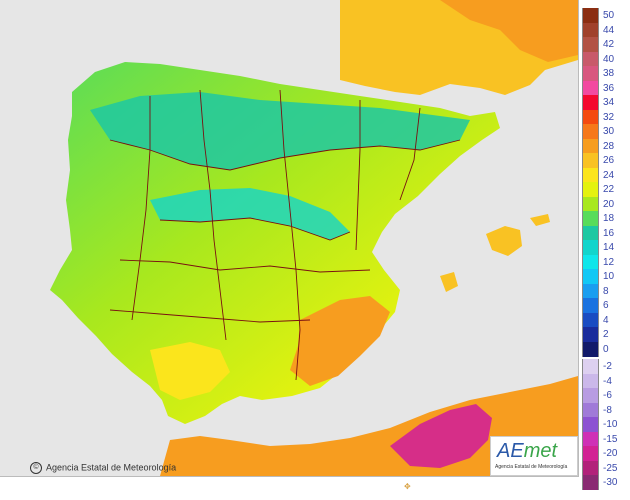 This screenshot has width=630, height=500. What do you see at coordinates (527, 451) in the screenshot?
I see `logo-wordmark: AEmet` at bounding box center [527, 451].